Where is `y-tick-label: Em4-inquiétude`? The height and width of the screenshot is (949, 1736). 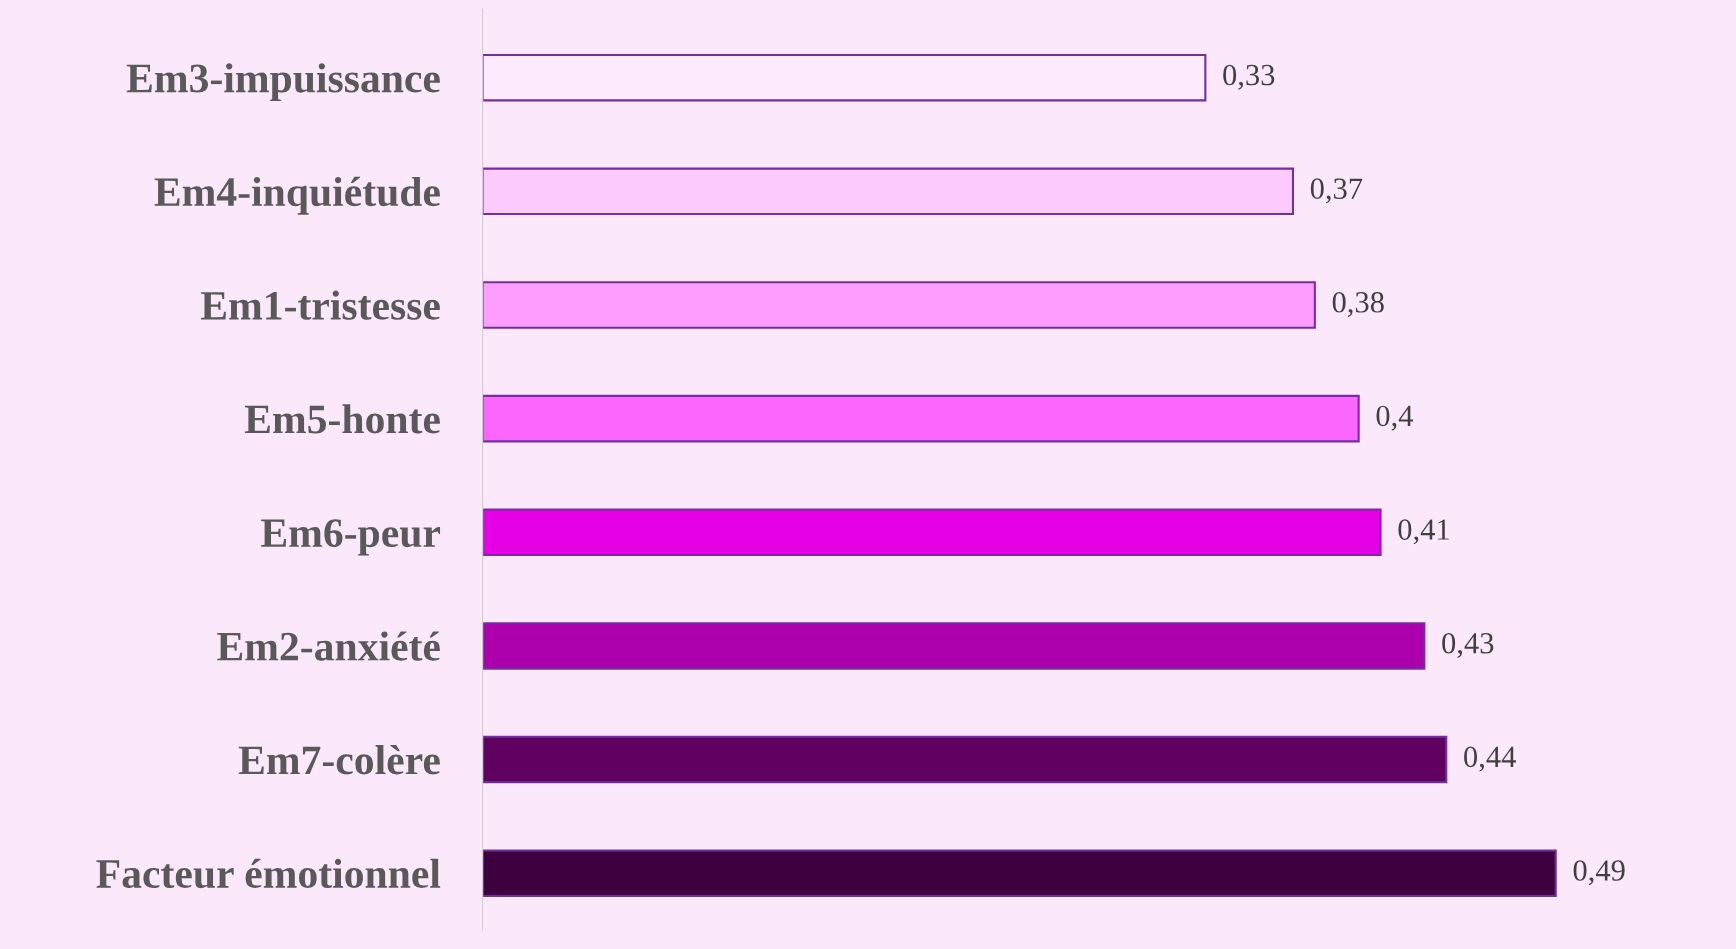
y-tick-label: Em4-inquiétude is located at coordinates (297, 195).